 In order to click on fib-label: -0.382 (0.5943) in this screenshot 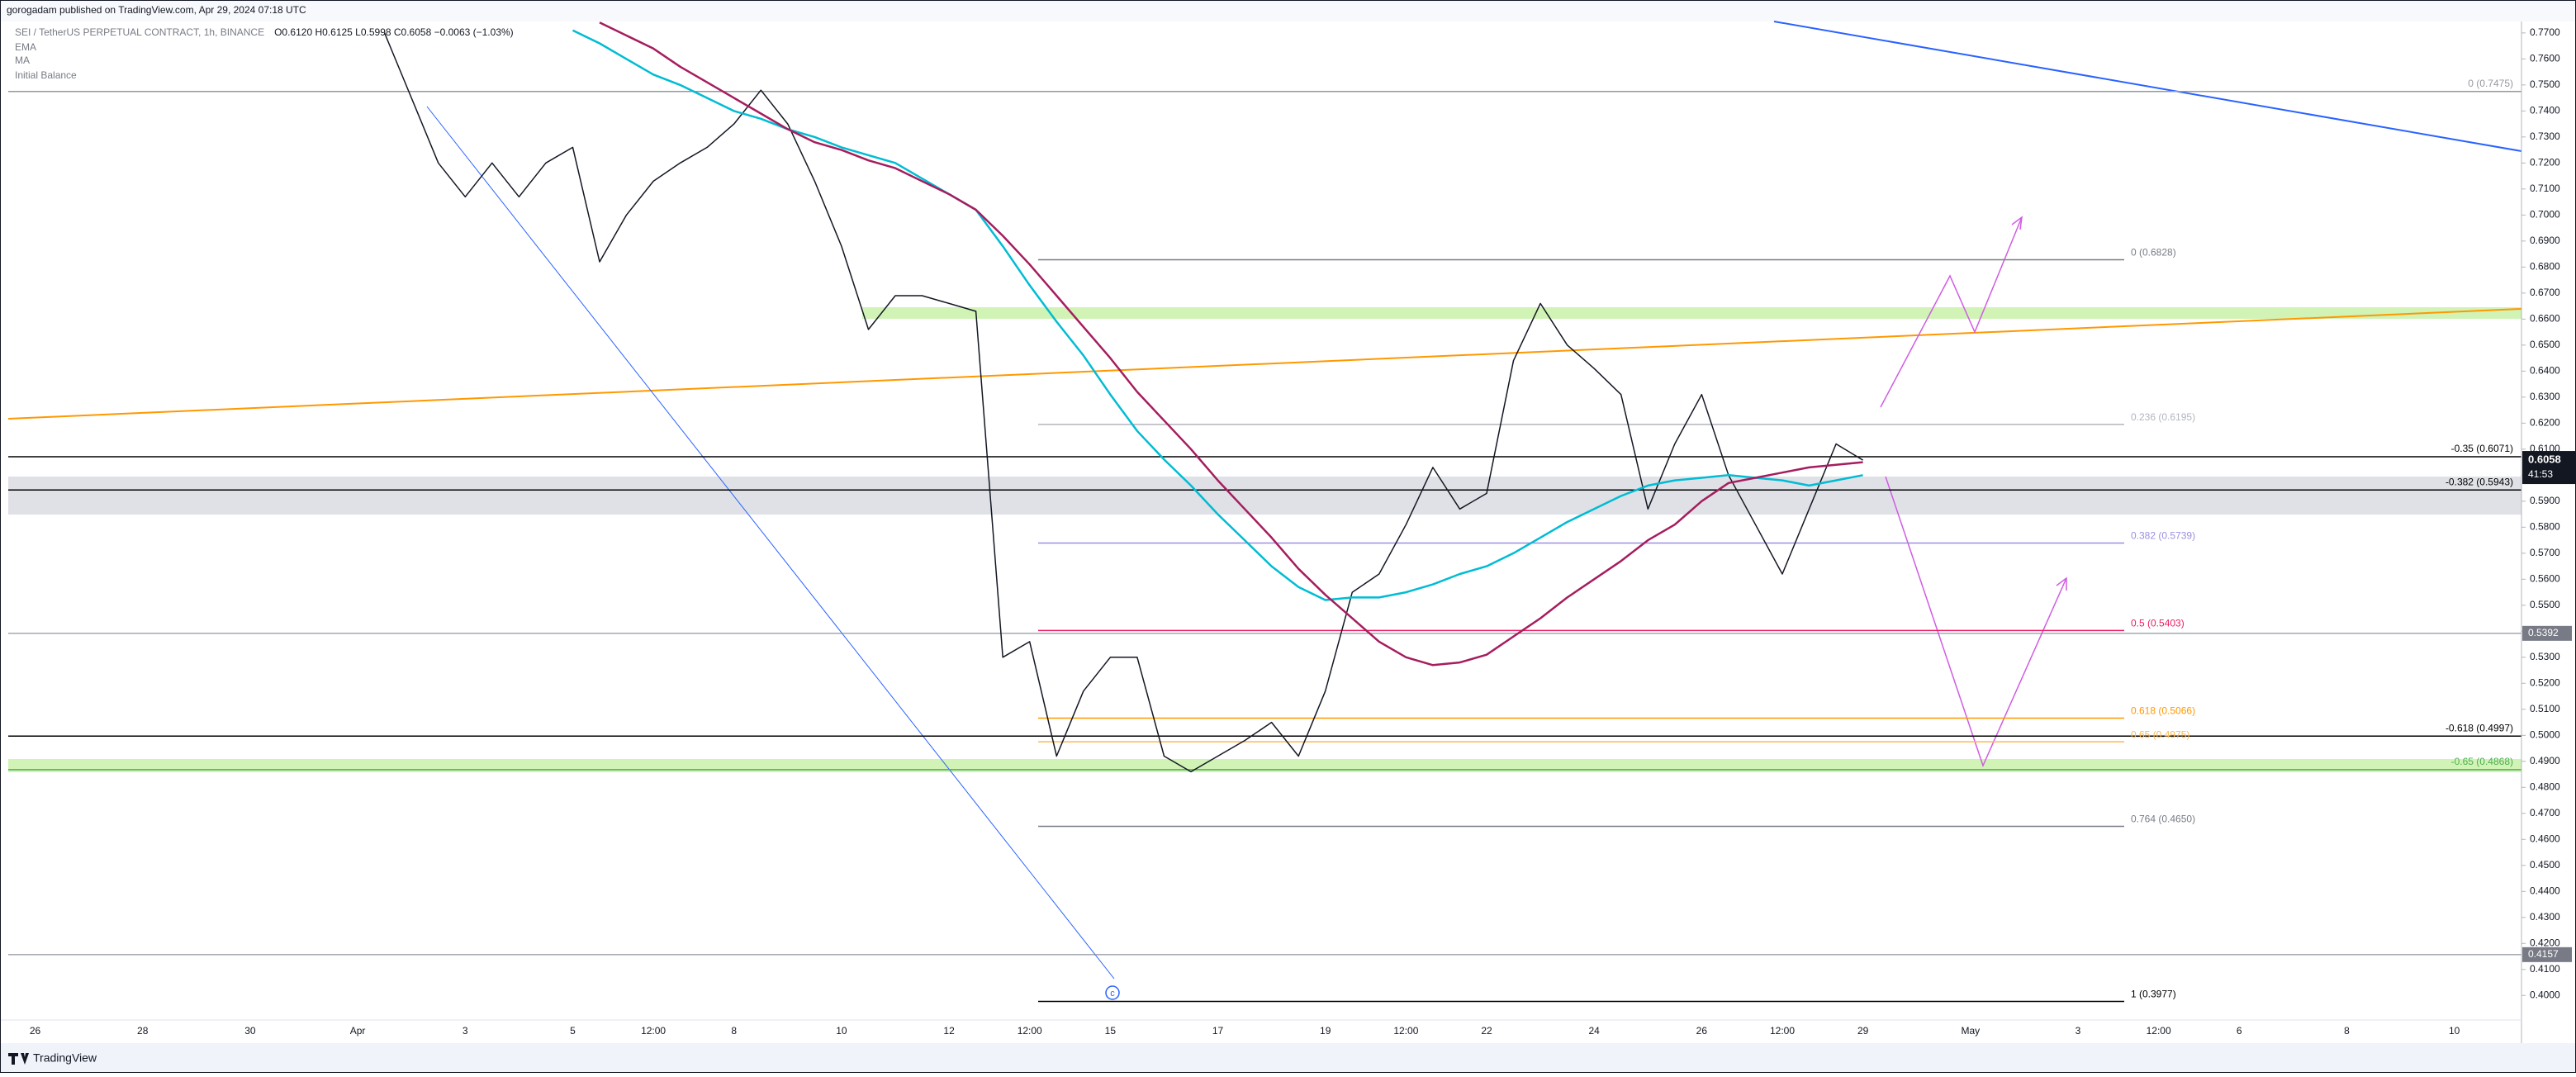, I will do `click(2479, 481)`.